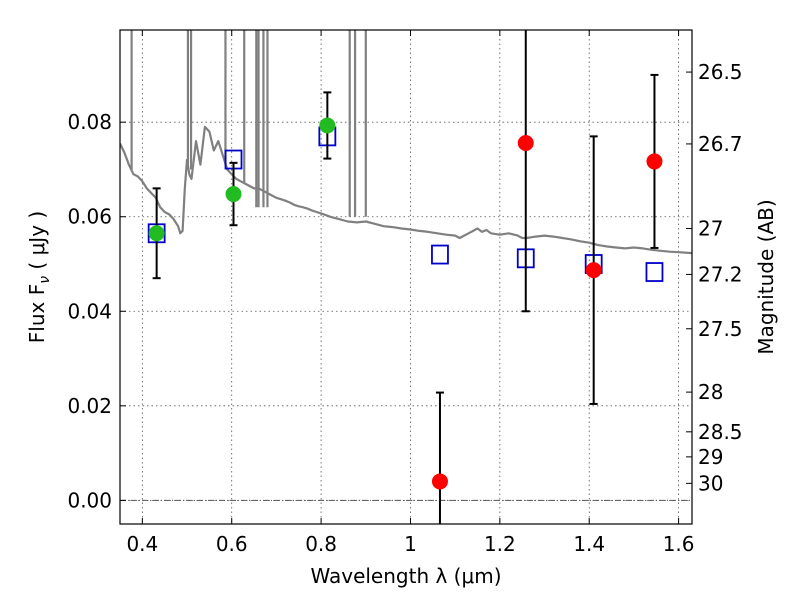 This screenshot has width=800, height=600. I want to click on y-tick-label: 0.04, so click(89, 311).